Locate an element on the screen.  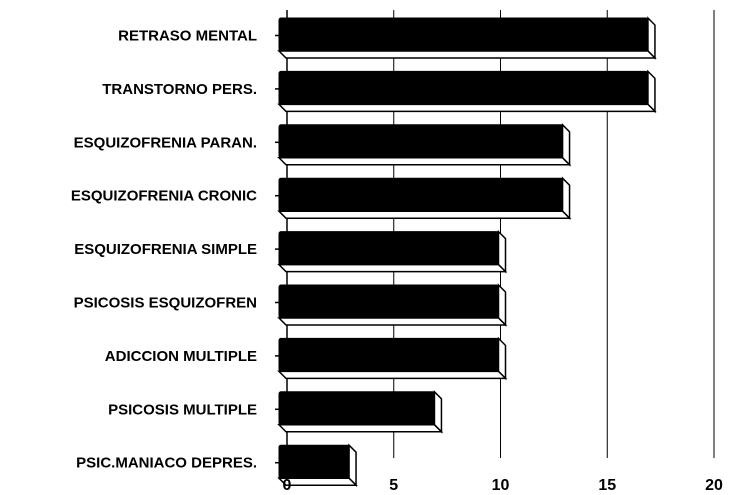
category-label: PSICOSIS ESQUIZOFREN is located at coordinates (165, 303).